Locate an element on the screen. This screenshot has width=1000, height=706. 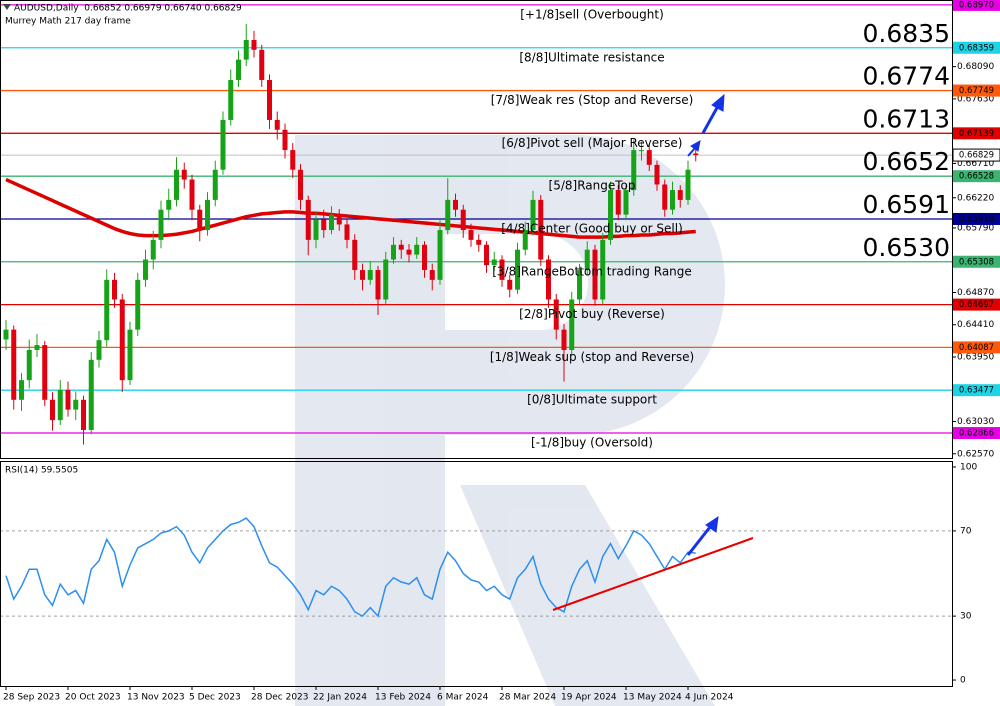
level-name: [-1/8]buy (Oversold) is located at coordinates (592, 443).